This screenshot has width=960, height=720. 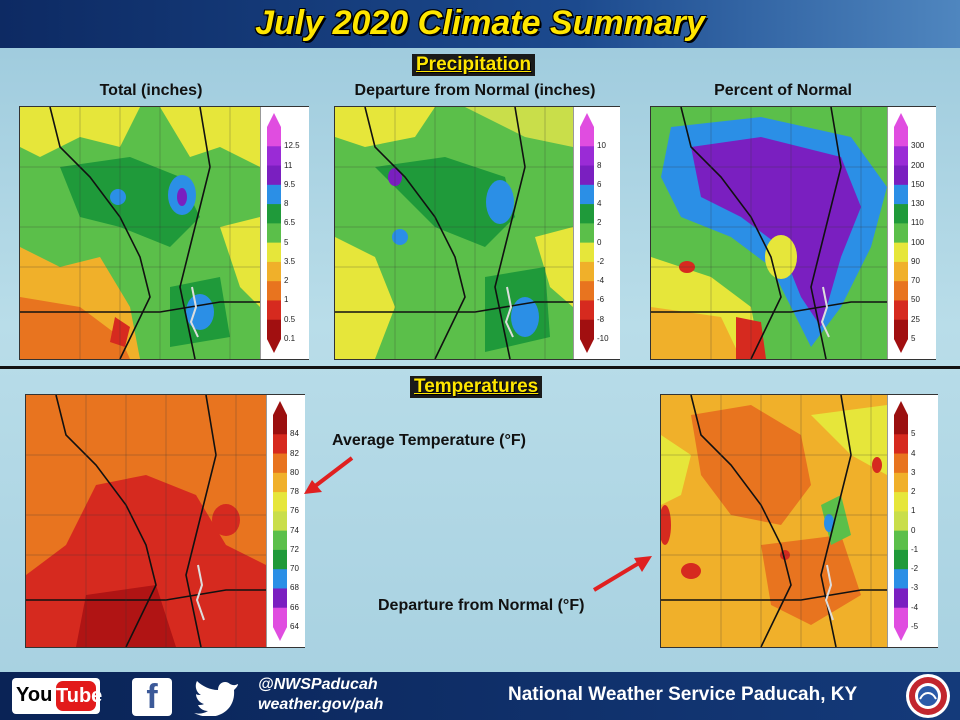 I want to click on legend-tick-label: 100, so click(x=918, y=242).